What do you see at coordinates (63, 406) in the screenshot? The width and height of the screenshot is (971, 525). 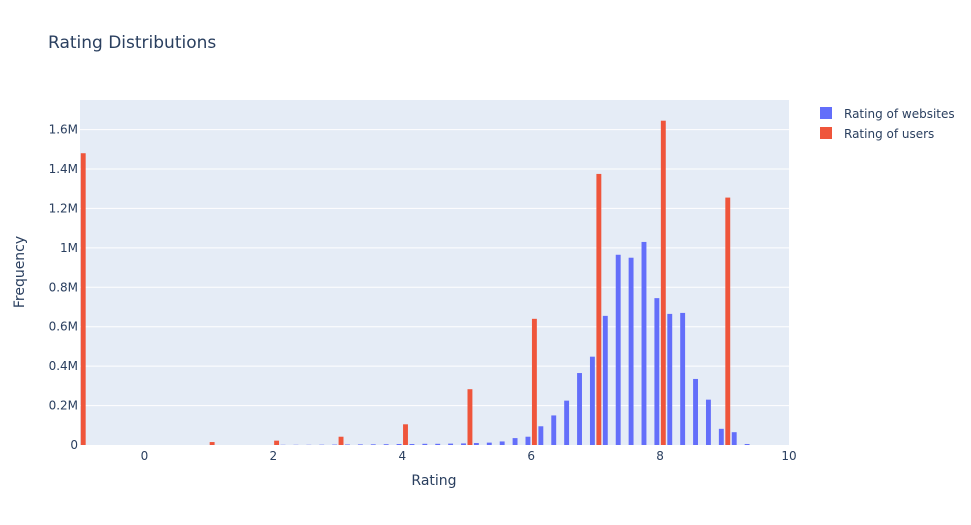 I see `y-tick-label: 0.2M` at bounding box center [63, 406].